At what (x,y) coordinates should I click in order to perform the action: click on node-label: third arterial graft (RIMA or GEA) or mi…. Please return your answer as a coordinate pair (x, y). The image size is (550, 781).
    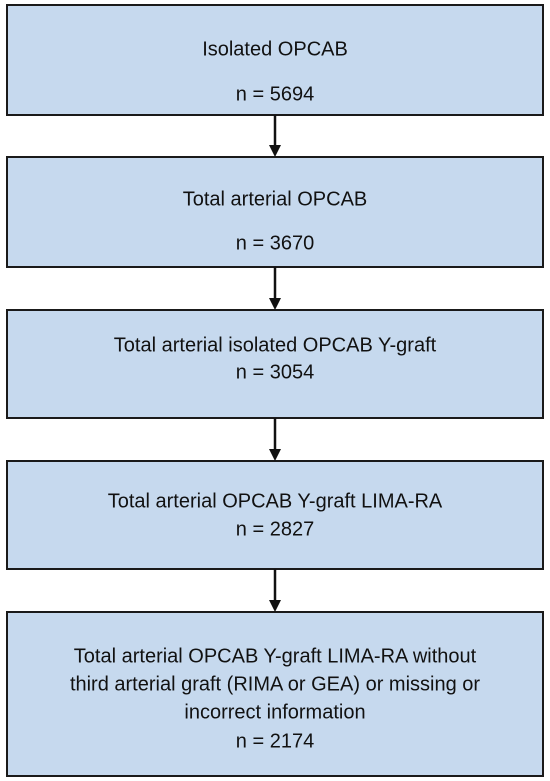
    Looking at the image, I should click on (275, 684).